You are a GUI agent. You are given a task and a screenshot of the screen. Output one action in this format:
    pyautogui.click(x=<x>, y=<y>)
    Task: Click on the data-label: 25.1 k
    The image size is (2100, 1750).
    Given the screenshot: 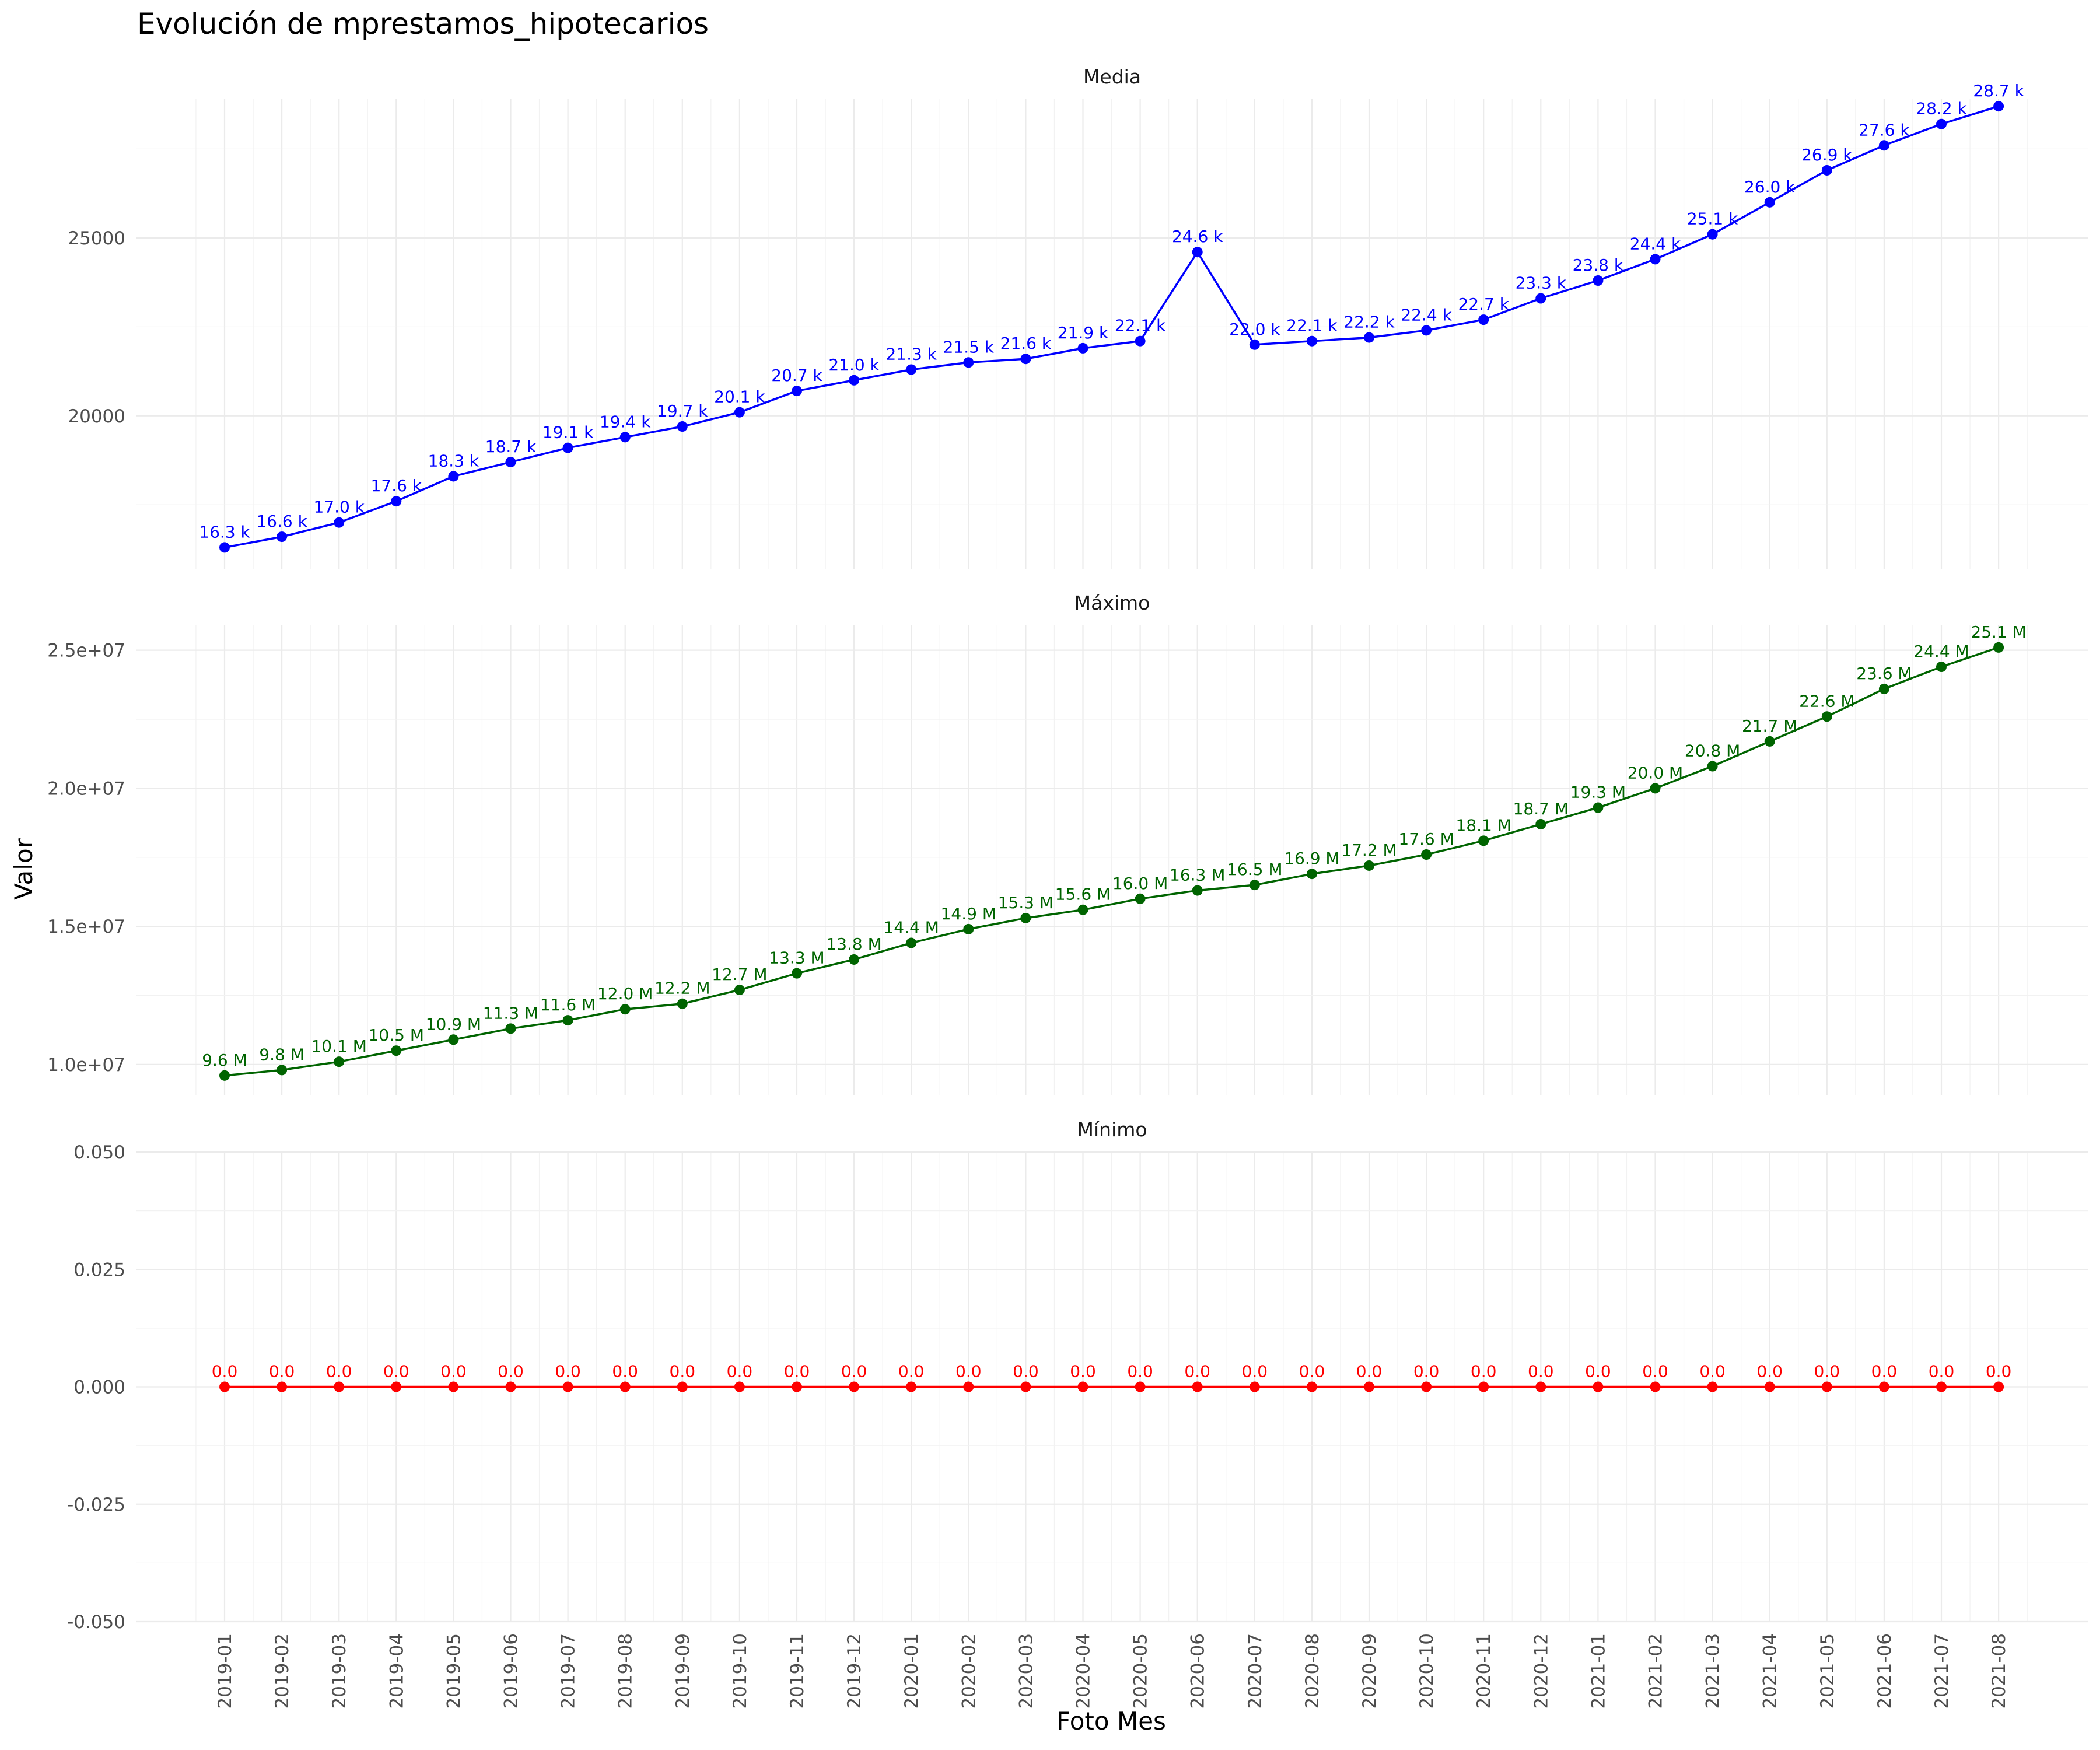 What is the action you would take?
    pyautogui.click(x=1712, y=219)
    